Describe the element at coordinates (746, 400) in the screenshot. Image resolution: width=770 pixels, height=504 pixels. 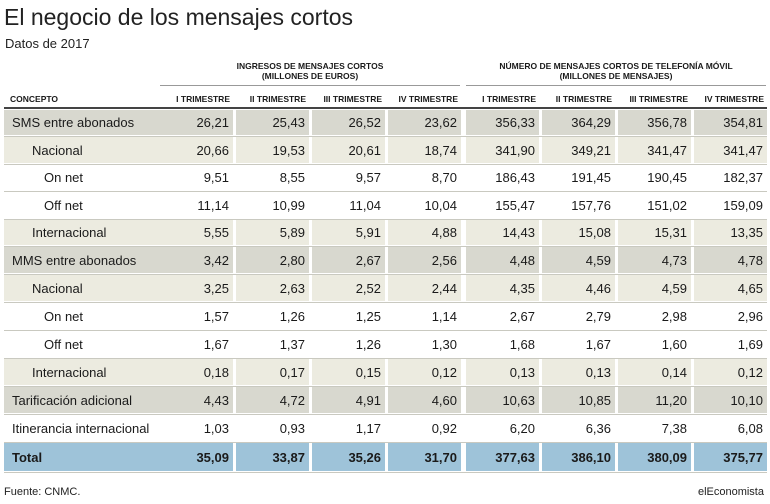
I see `table-cell: 10,10` at that location.